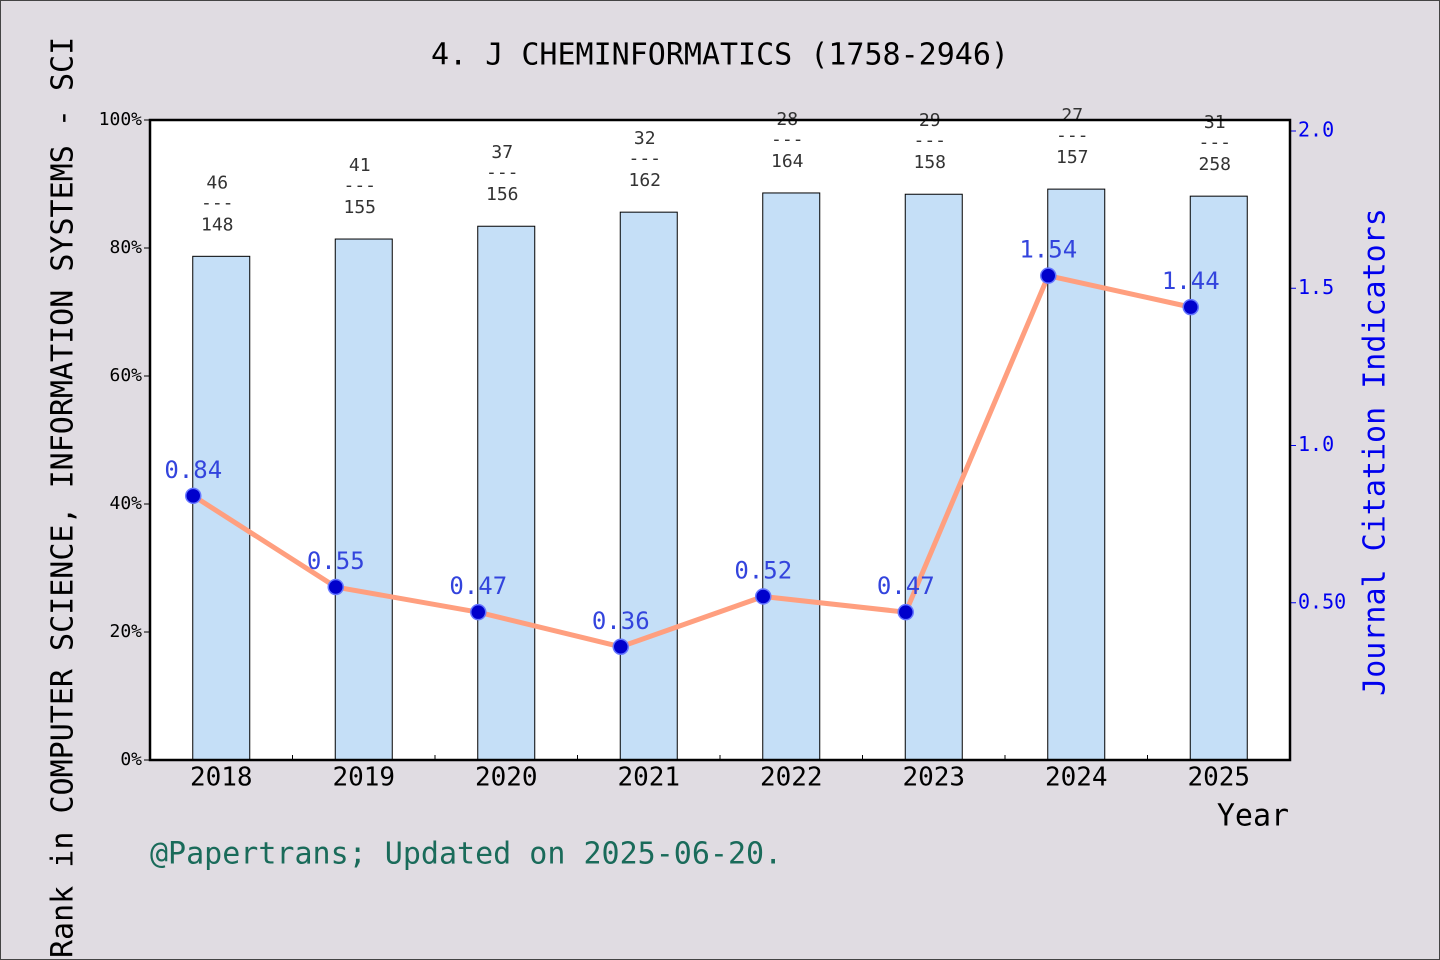 Image resolution: width=1440 pixels, height=960 pixels. I want to click on y-tick-label: 100%, so click(121, 119).